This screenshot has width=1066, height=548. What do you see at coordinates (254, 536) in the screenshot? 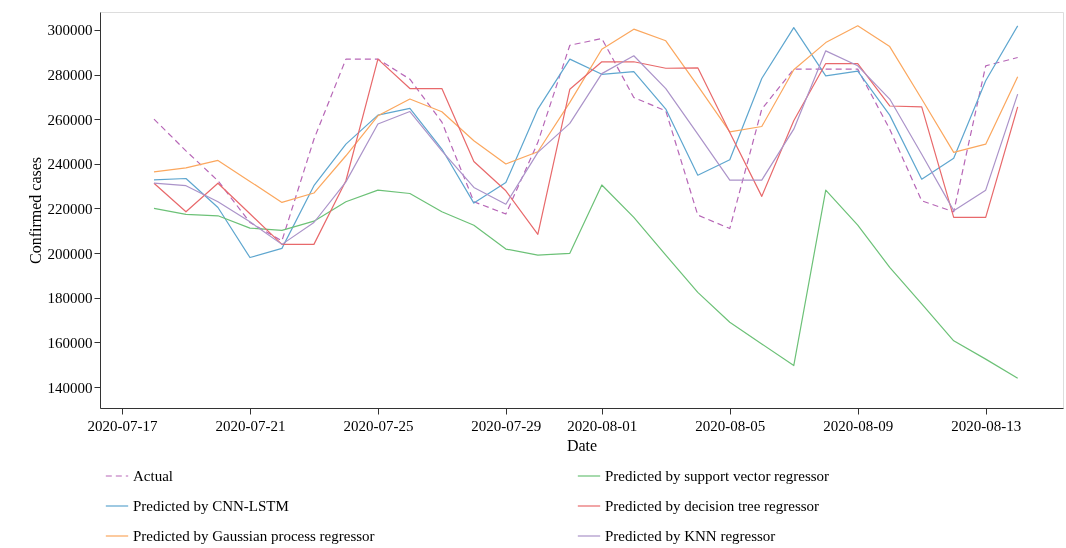
I see `legend-label: Predicted by Gaussian process regressor` at bounding box center [254, 536].